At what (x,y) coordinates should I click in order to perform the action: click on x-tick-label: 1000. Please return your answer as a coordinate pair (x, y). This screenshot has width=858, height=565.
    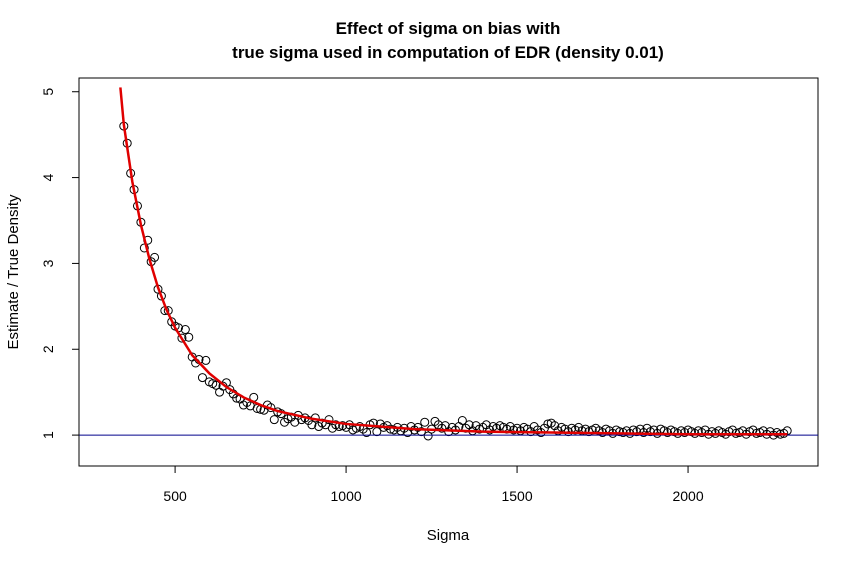
    Looking at the image, I should click on (346, 496).